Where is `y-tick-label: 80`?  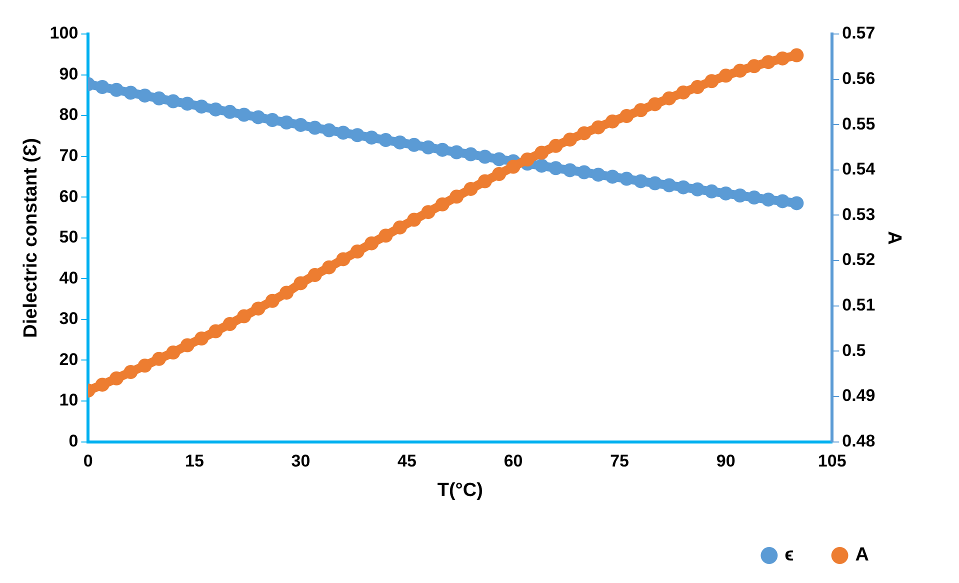 y-tick-label: 80 is located at coordinates (68, 114).